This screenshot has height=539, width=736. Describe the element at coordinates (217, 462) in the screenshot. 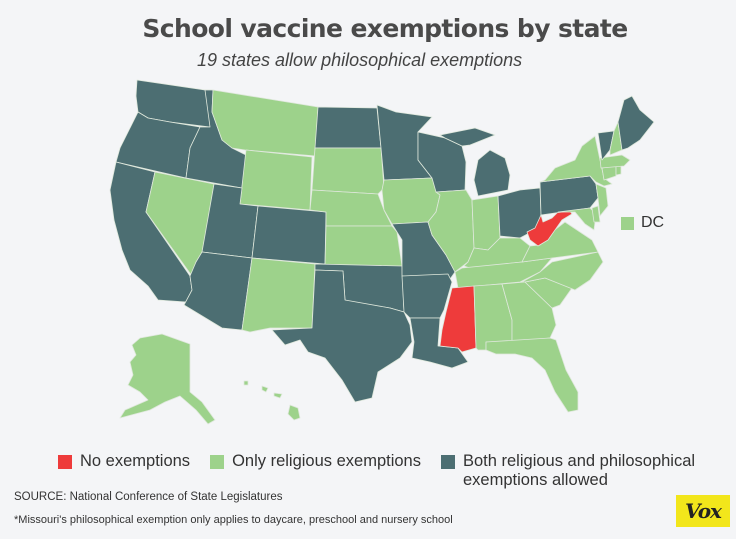

I see `legend-swatch-green` at that location.